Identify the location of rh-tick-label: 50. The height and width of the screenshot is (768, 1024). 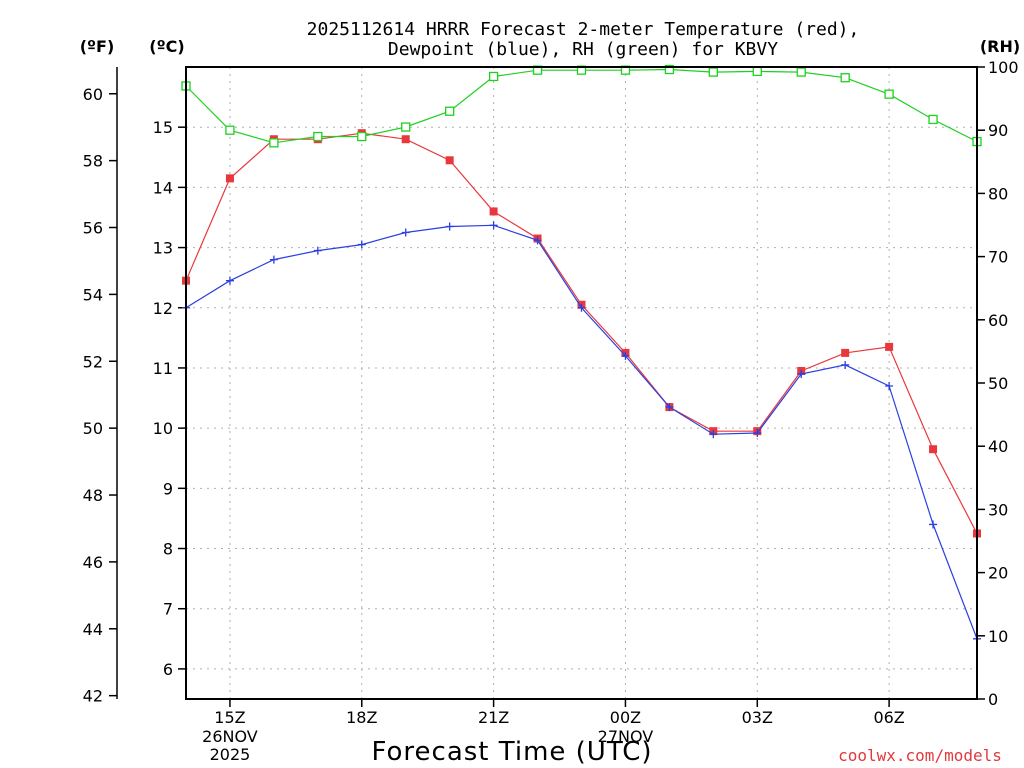
(998, 383).